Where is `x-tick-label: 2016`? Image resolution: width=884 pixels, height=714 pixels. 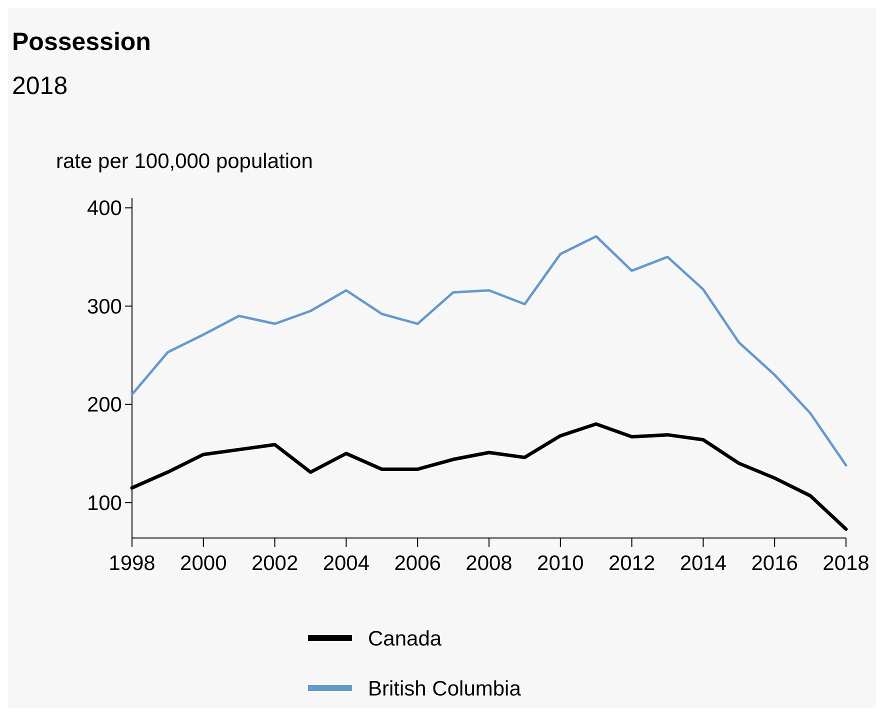 x-tick-label: 2016 is located at coordinates (774, 563).